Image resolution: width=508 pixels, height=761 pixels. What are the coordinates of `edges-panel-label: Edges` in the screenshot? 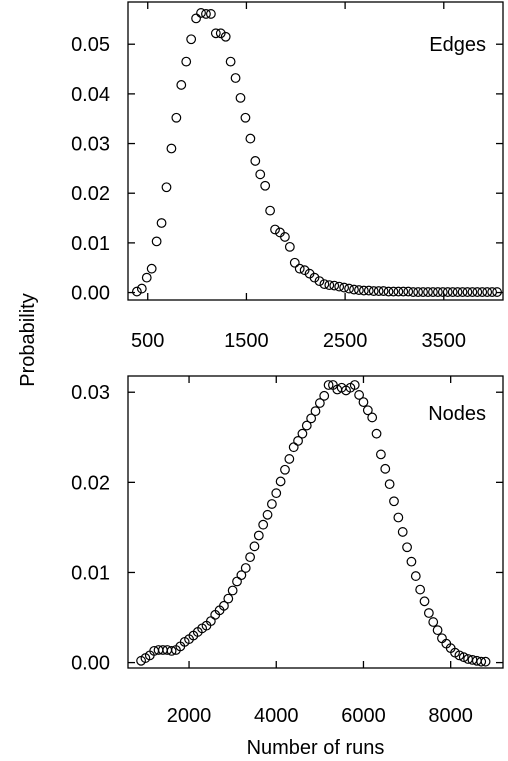 It's located at (457, 45).